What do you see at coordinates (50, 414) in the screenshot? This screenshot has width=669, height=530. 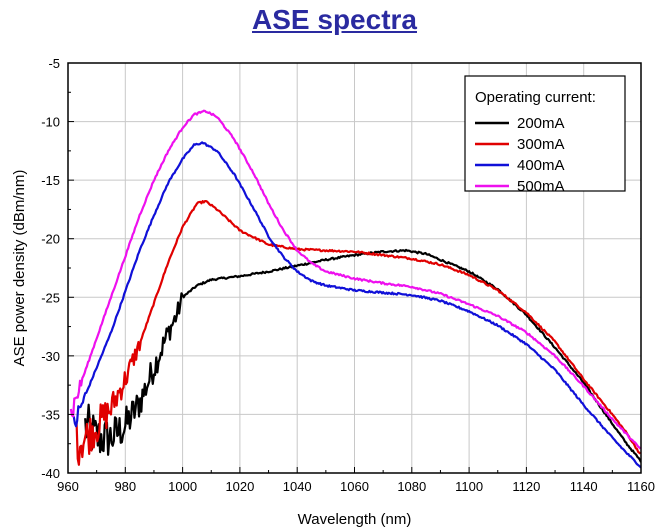 I see `y-tick-label: -35` at bounding box center [50, 414].